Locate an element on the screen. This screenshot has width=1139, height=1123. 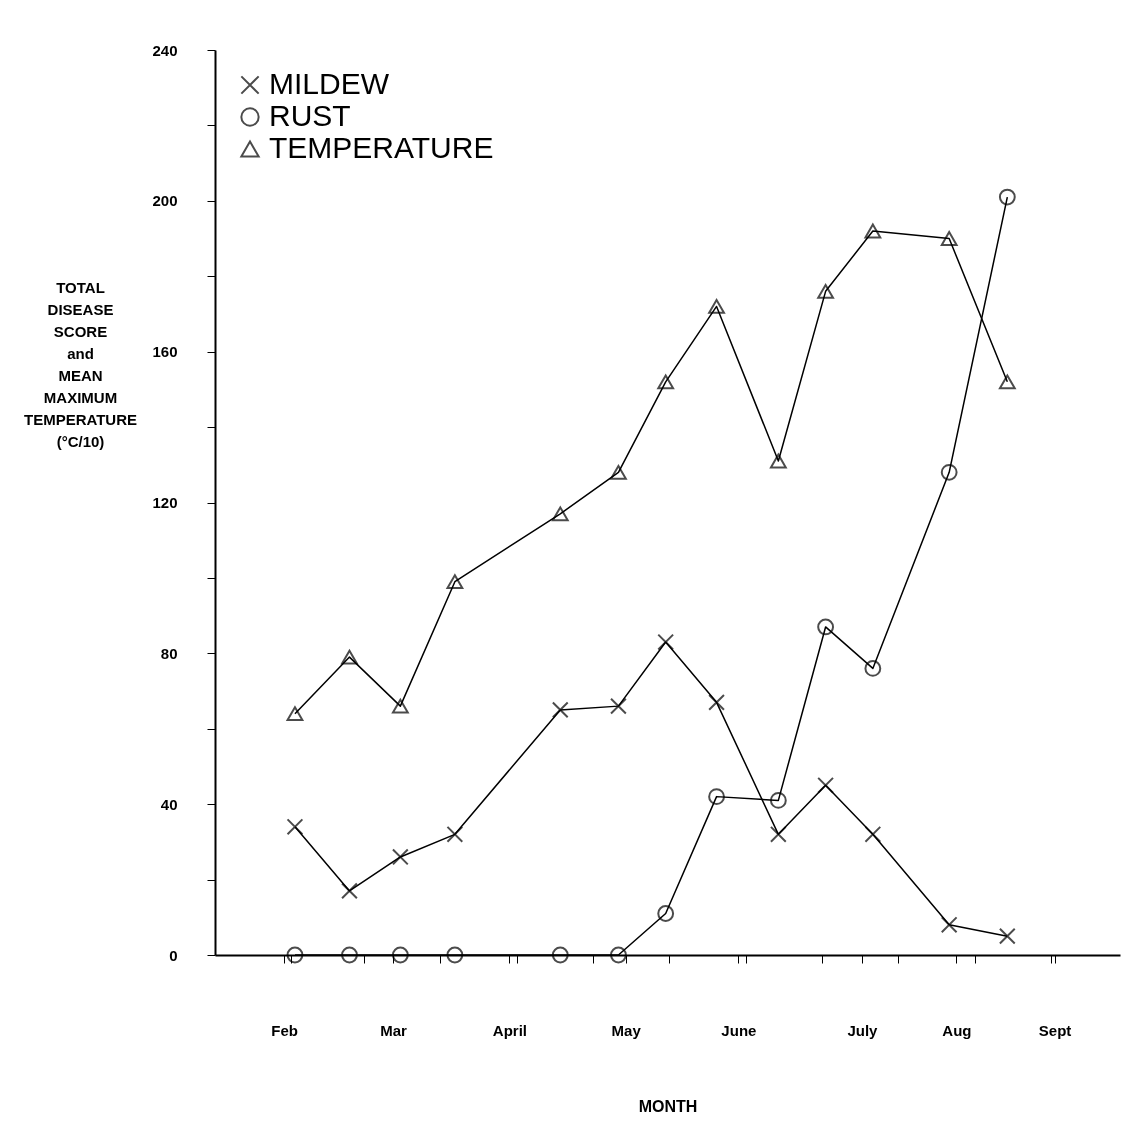
x-tick-label: Mar is located at coordinates (394, 1030).